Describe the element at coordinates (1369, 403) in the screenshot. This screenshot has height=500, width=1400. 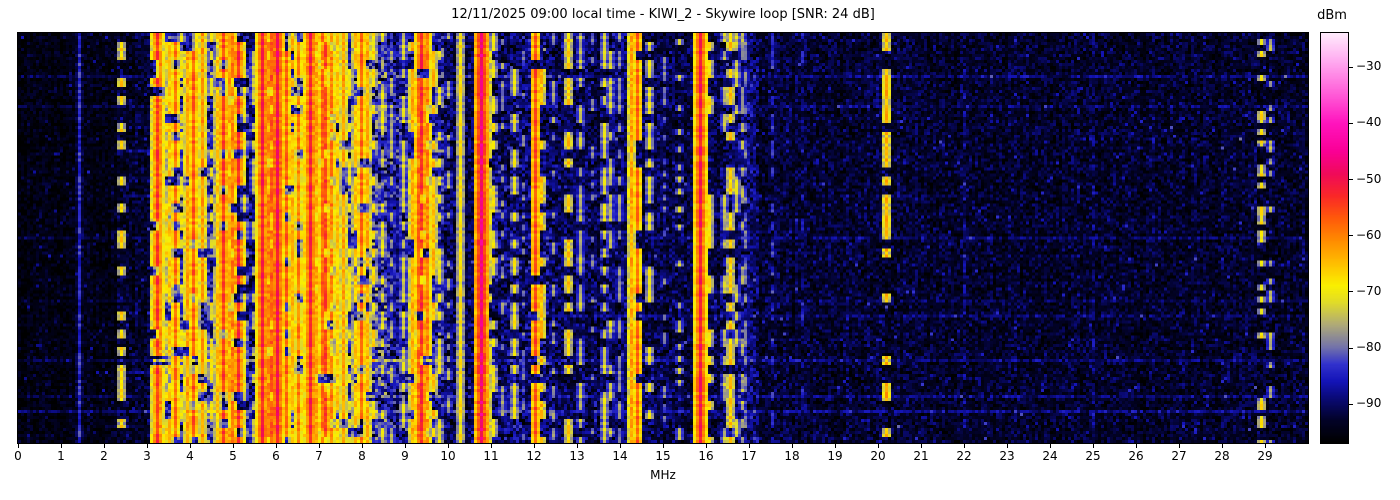
I see `colorbar-tick-label: −90` at that location.